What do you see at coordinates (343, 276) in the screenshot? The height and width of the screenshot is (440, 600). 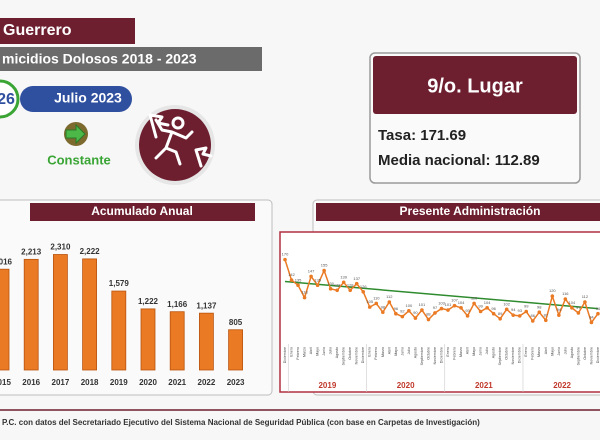 I see `point-label: 139` at bounding box center [343, 276].